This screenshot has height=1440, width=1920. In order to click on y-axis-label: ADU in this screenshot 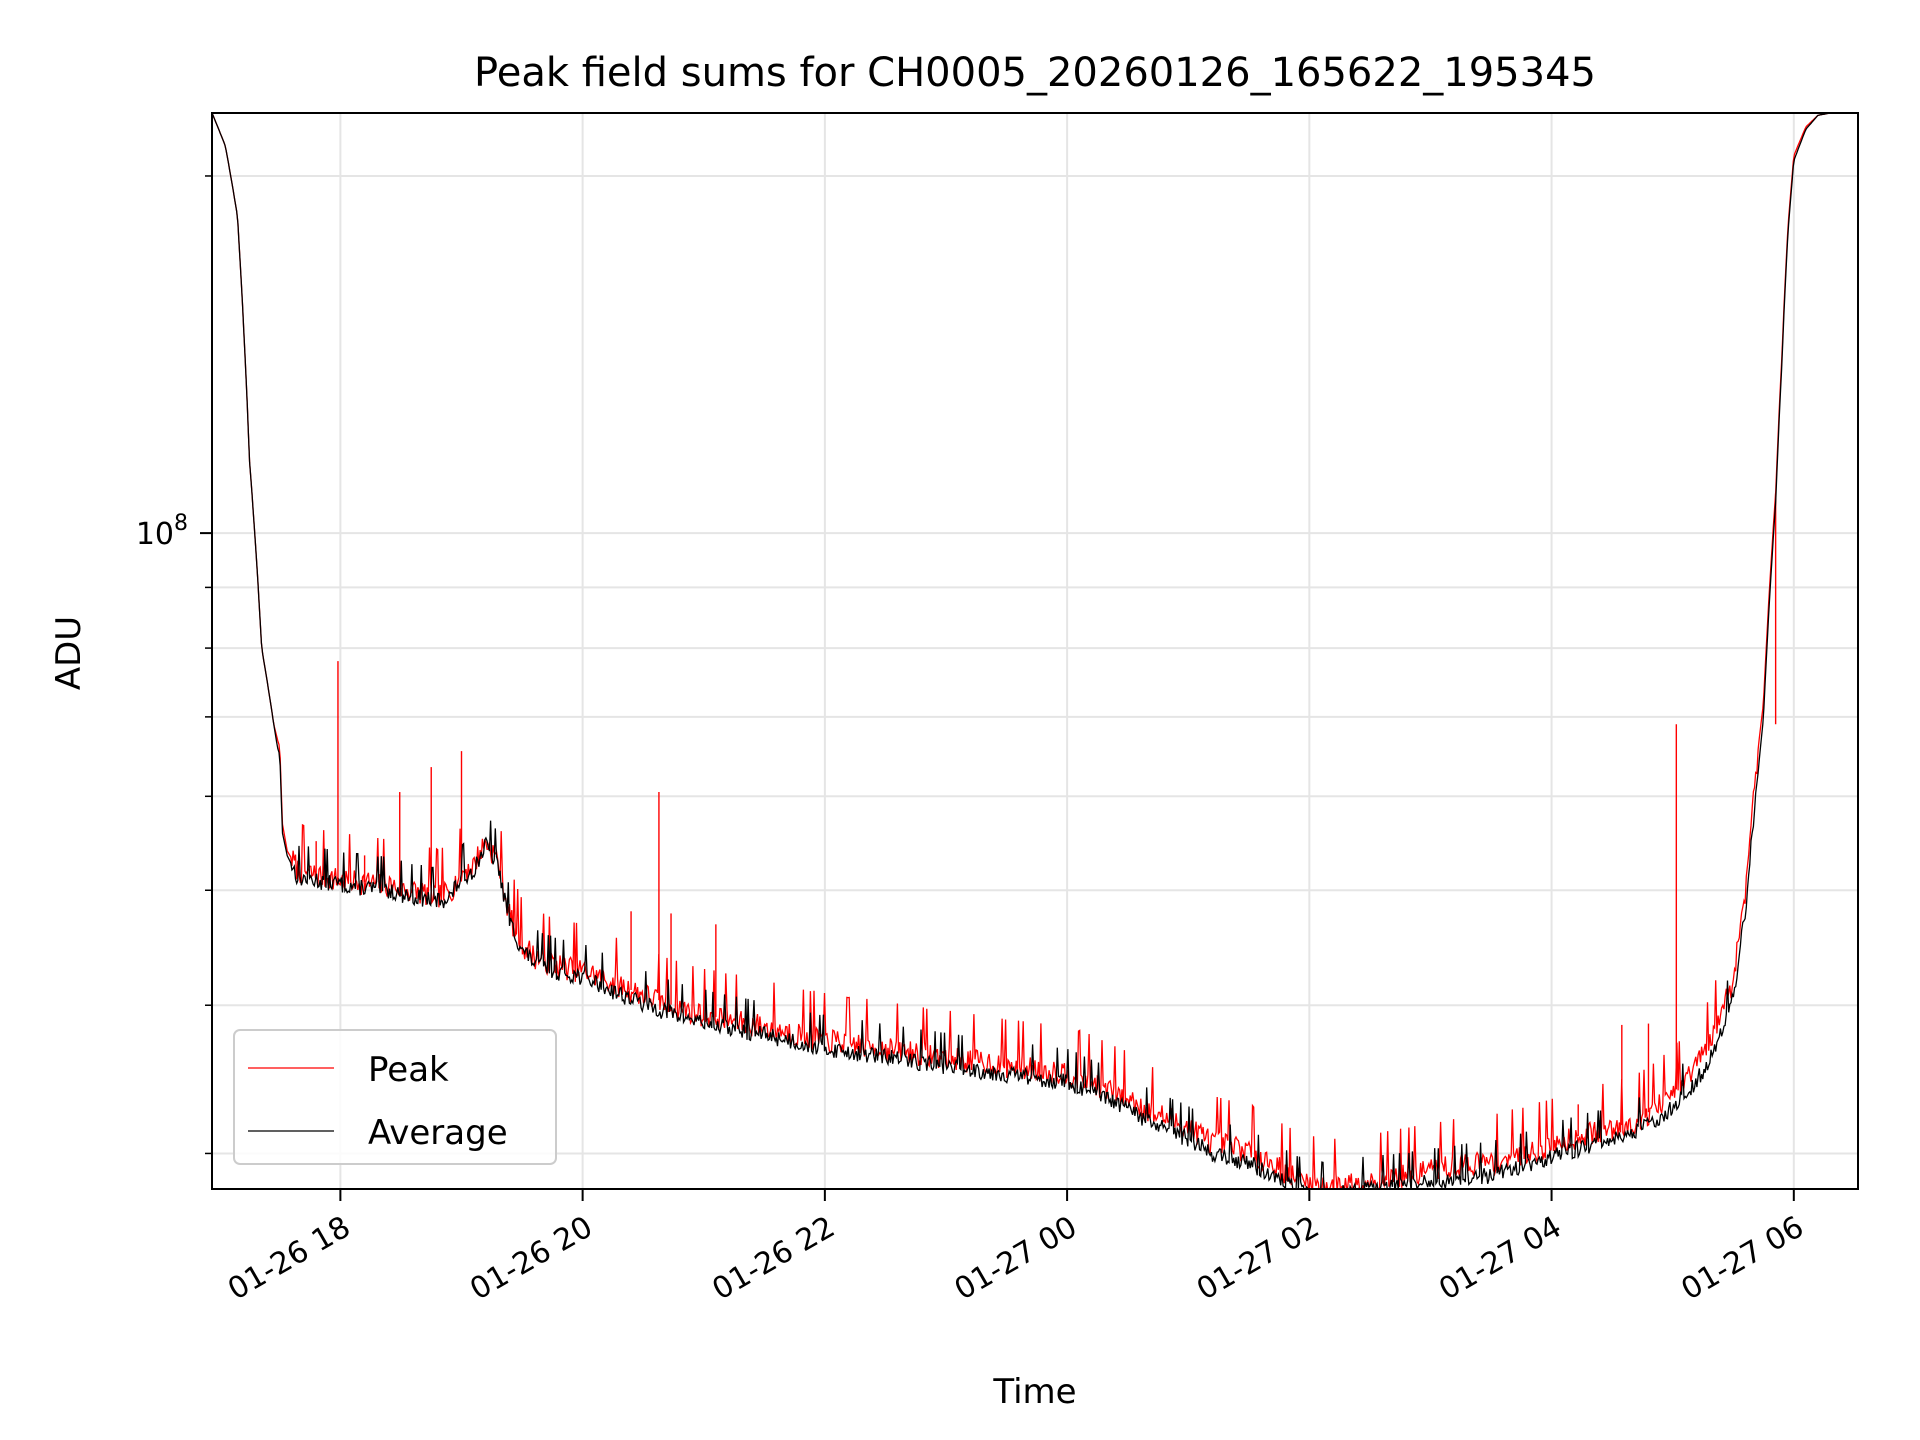, I will do `click(69, 653)`.